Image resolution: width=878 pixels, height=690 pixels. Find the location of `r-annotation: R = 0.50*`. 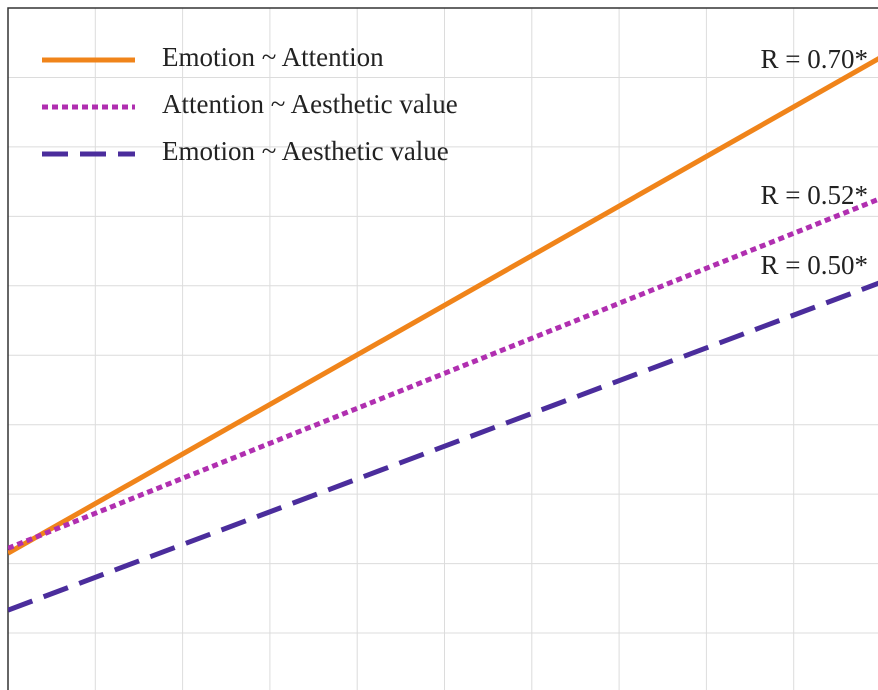

r-annotation: R = 0.50* is located at coordinates (815, 265).